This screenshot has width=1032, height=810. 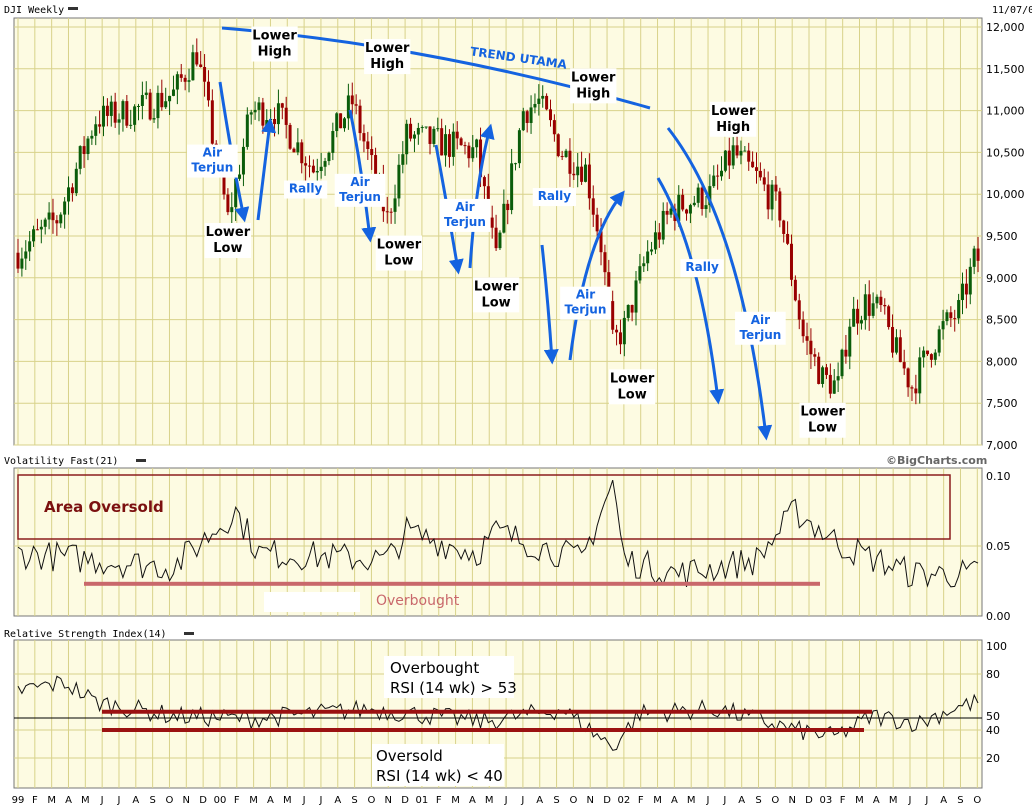 I want to click on y-tick-label: 40, so click(x=993, y=730).